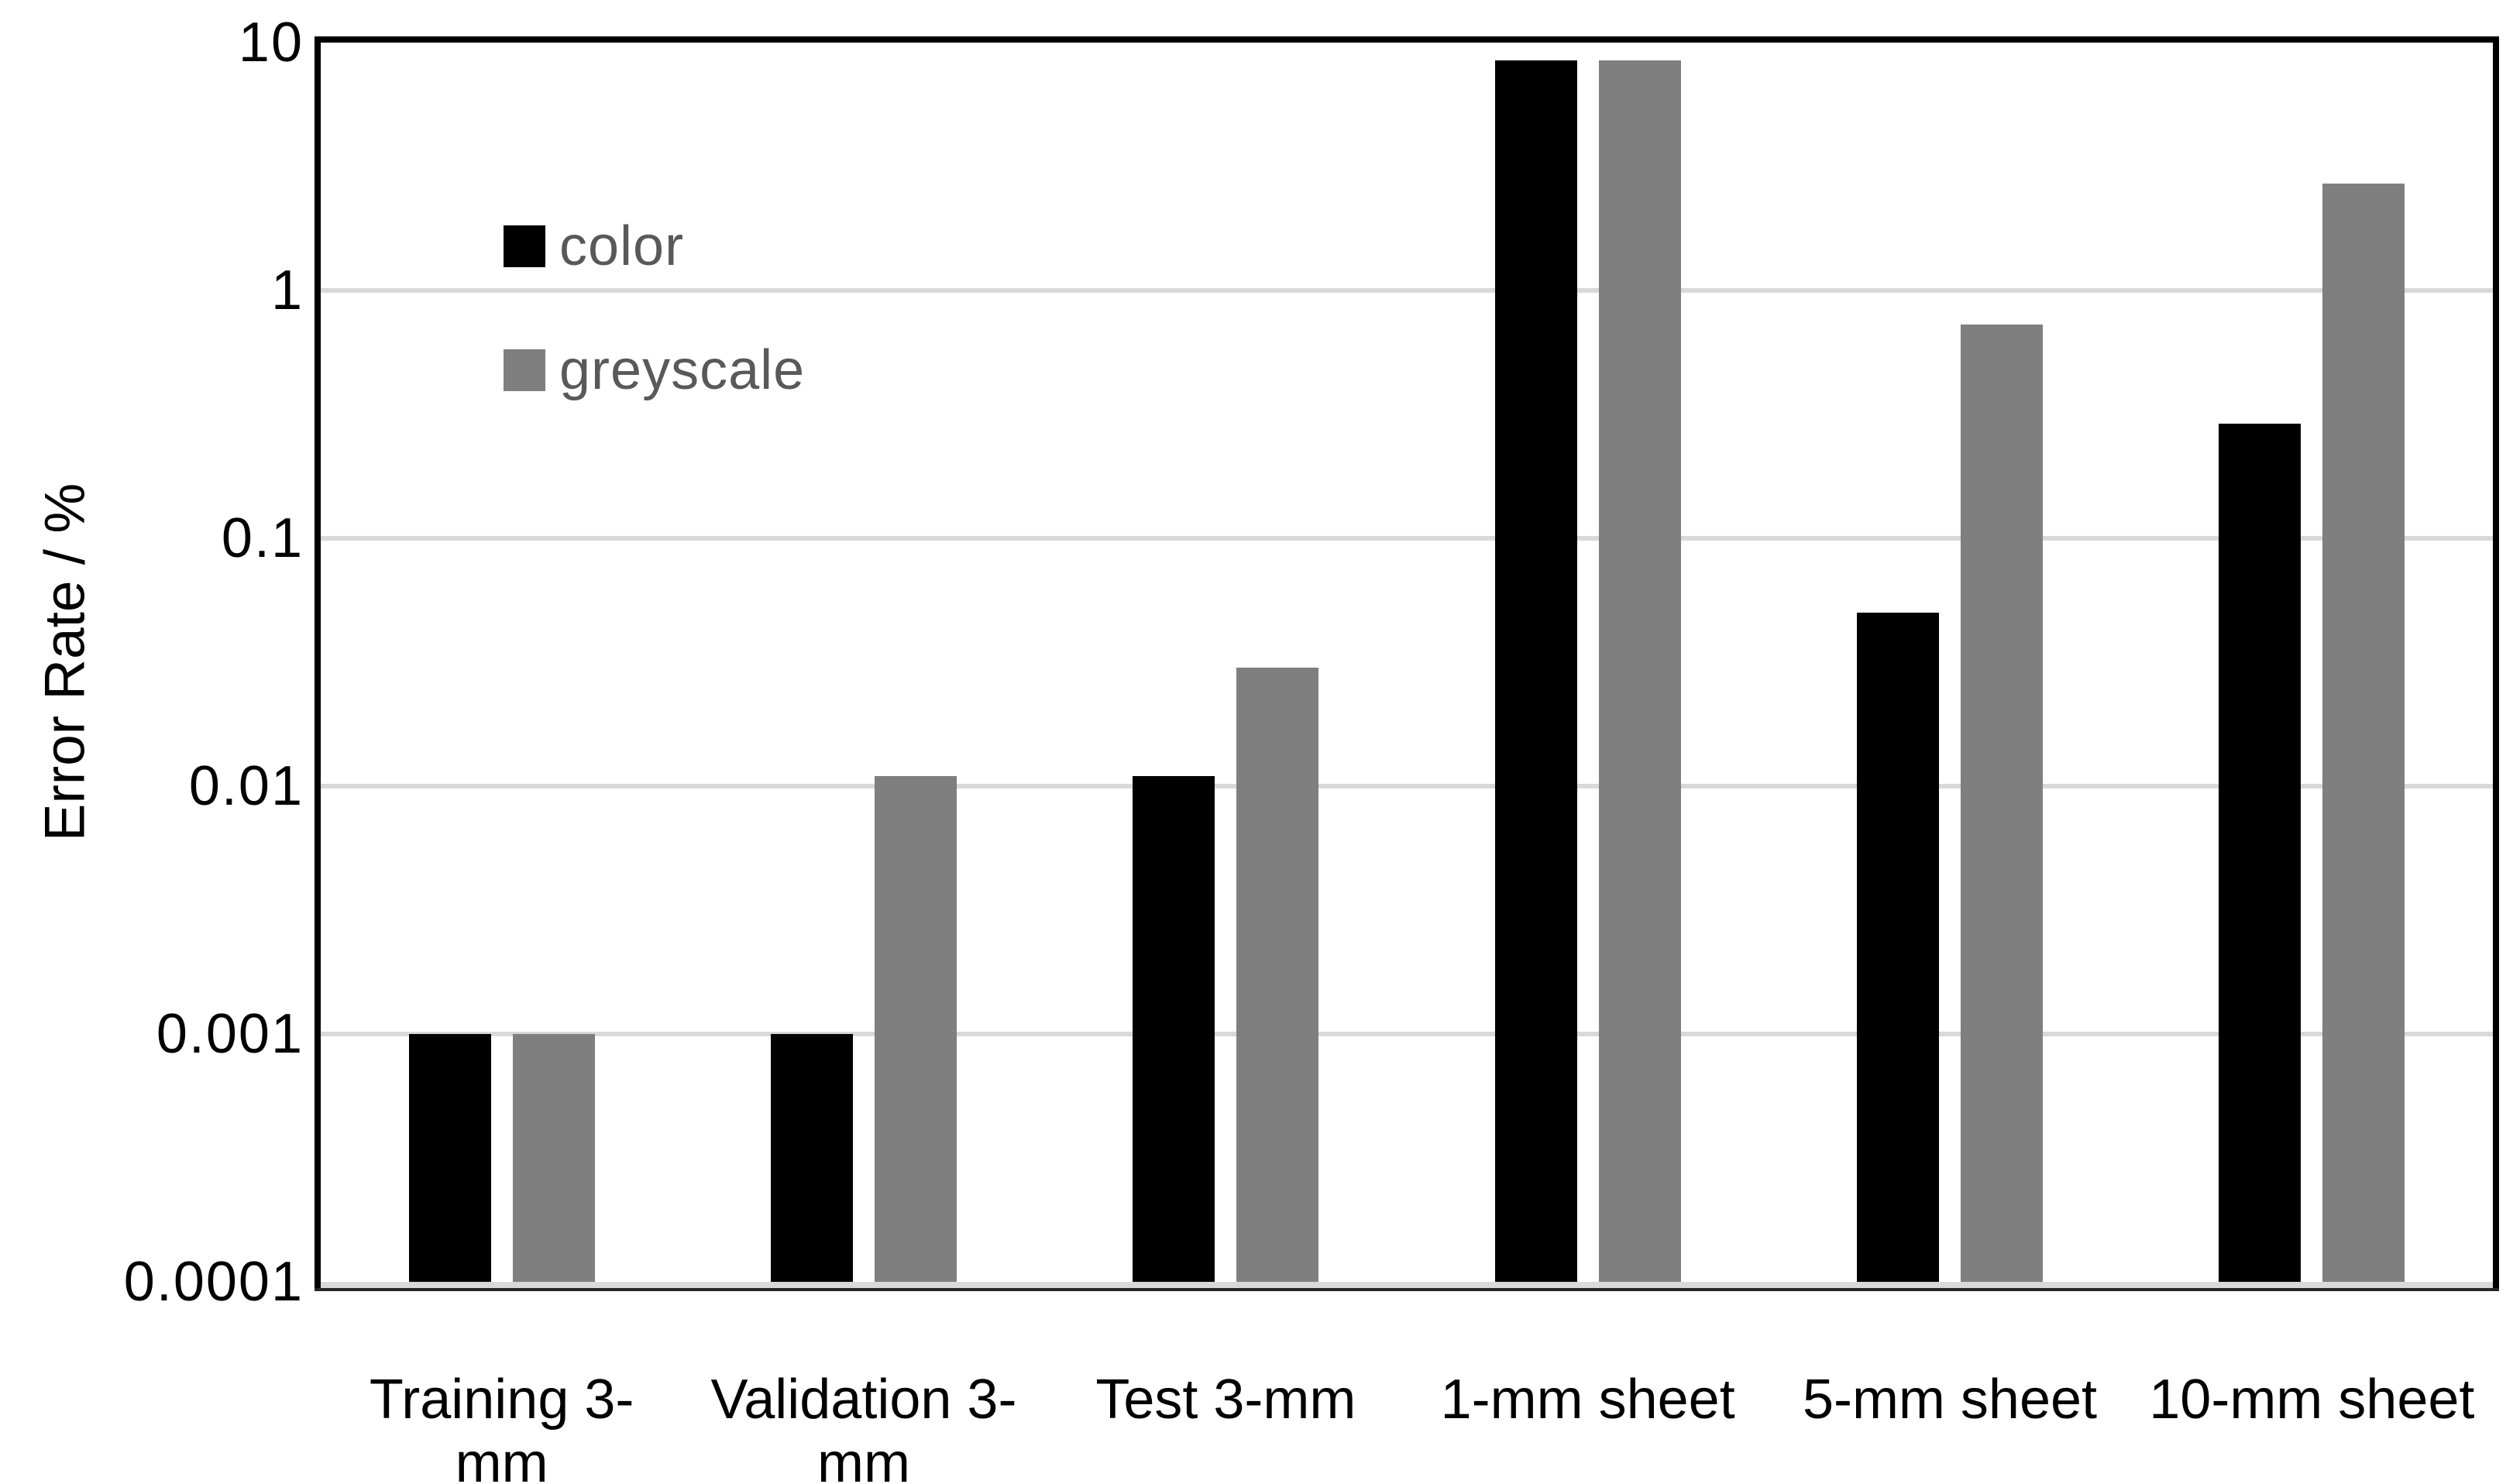  What do you see at coordinates (863, 1400) in the screenshot?
I see `x-axis-label-line: Validation 3-` at bounding box center [863, 1400].